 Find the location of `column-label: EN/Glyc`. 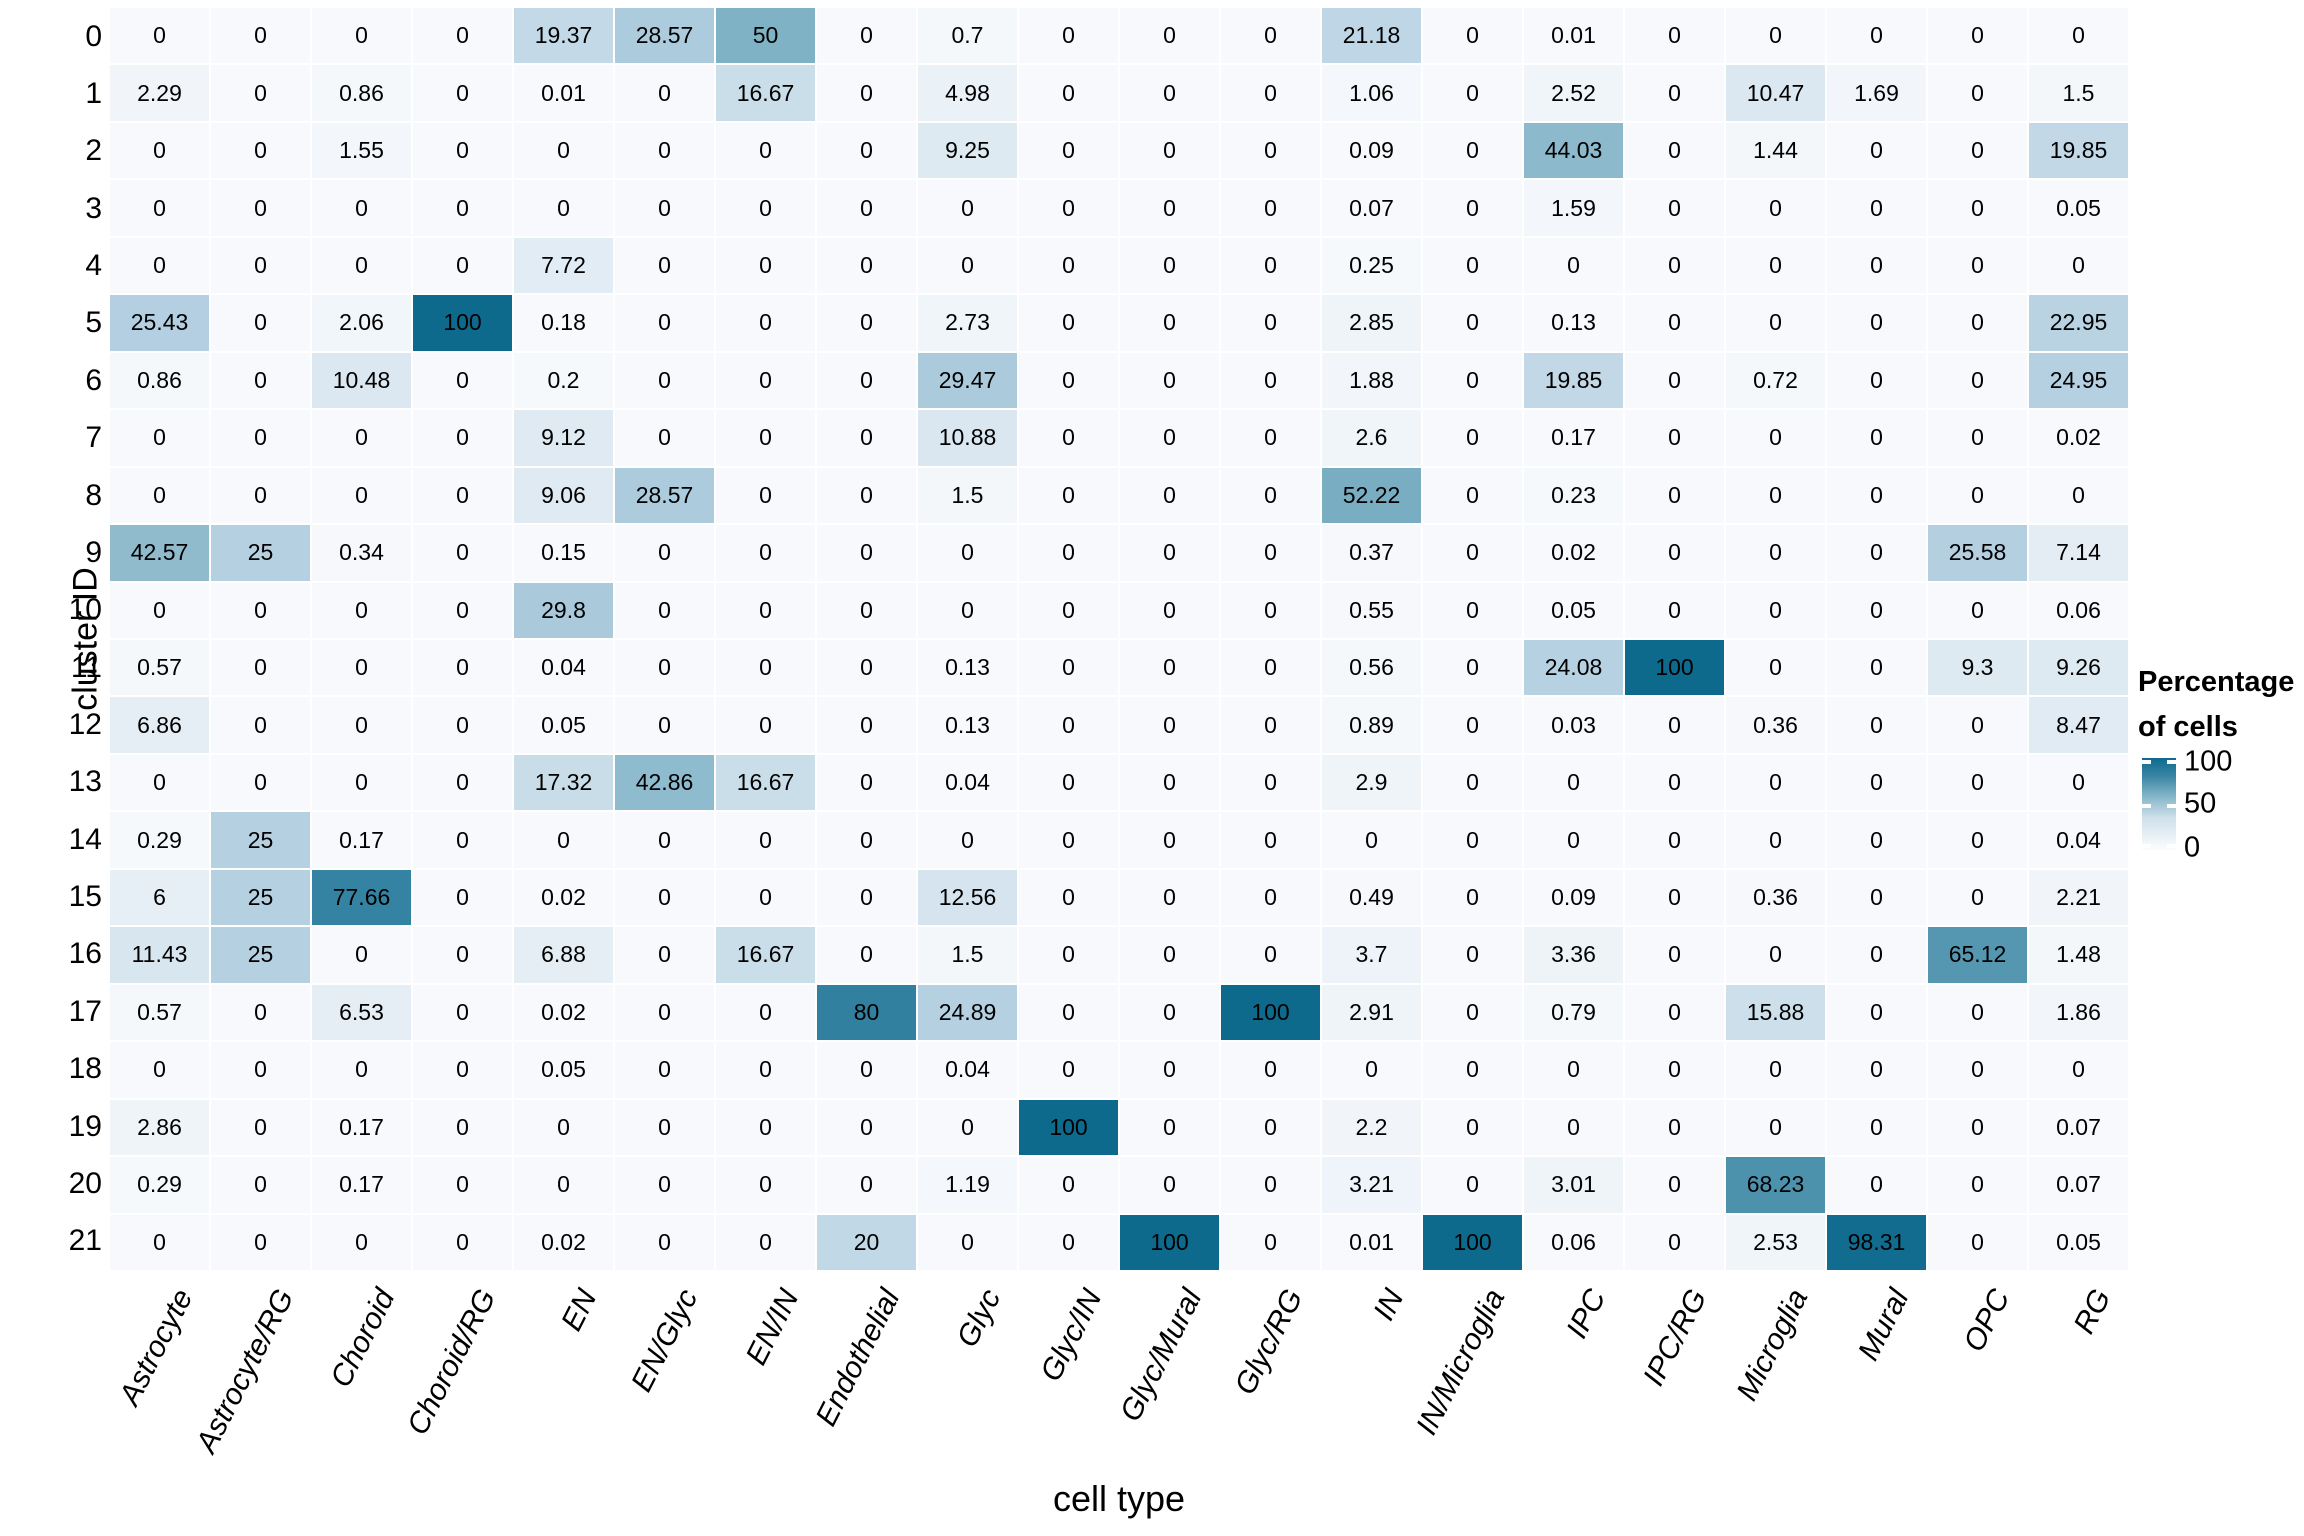

column-label: EN/Glyc is located at coordinates (664, 1341).